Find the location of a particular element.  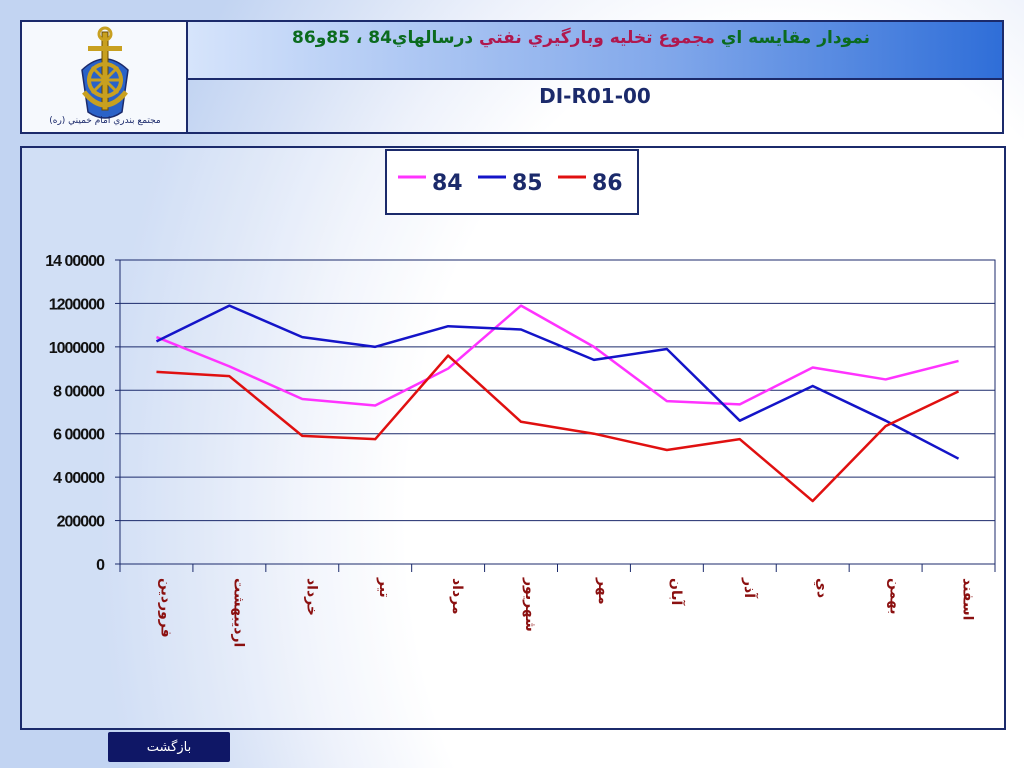

x-tick-label: مرداد is located at coordinates (457, 596).